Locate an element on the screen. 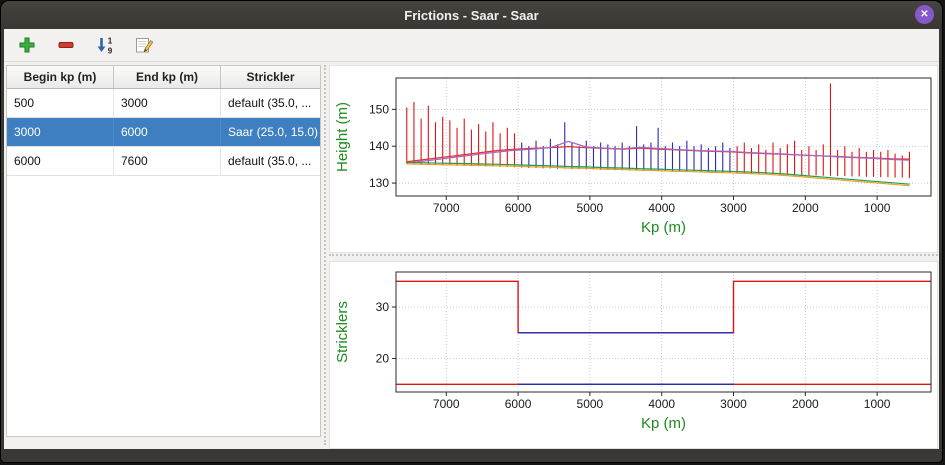 The image size is (945, 465). cell-end-kp: 7600 is located at coordinates (167, 161).